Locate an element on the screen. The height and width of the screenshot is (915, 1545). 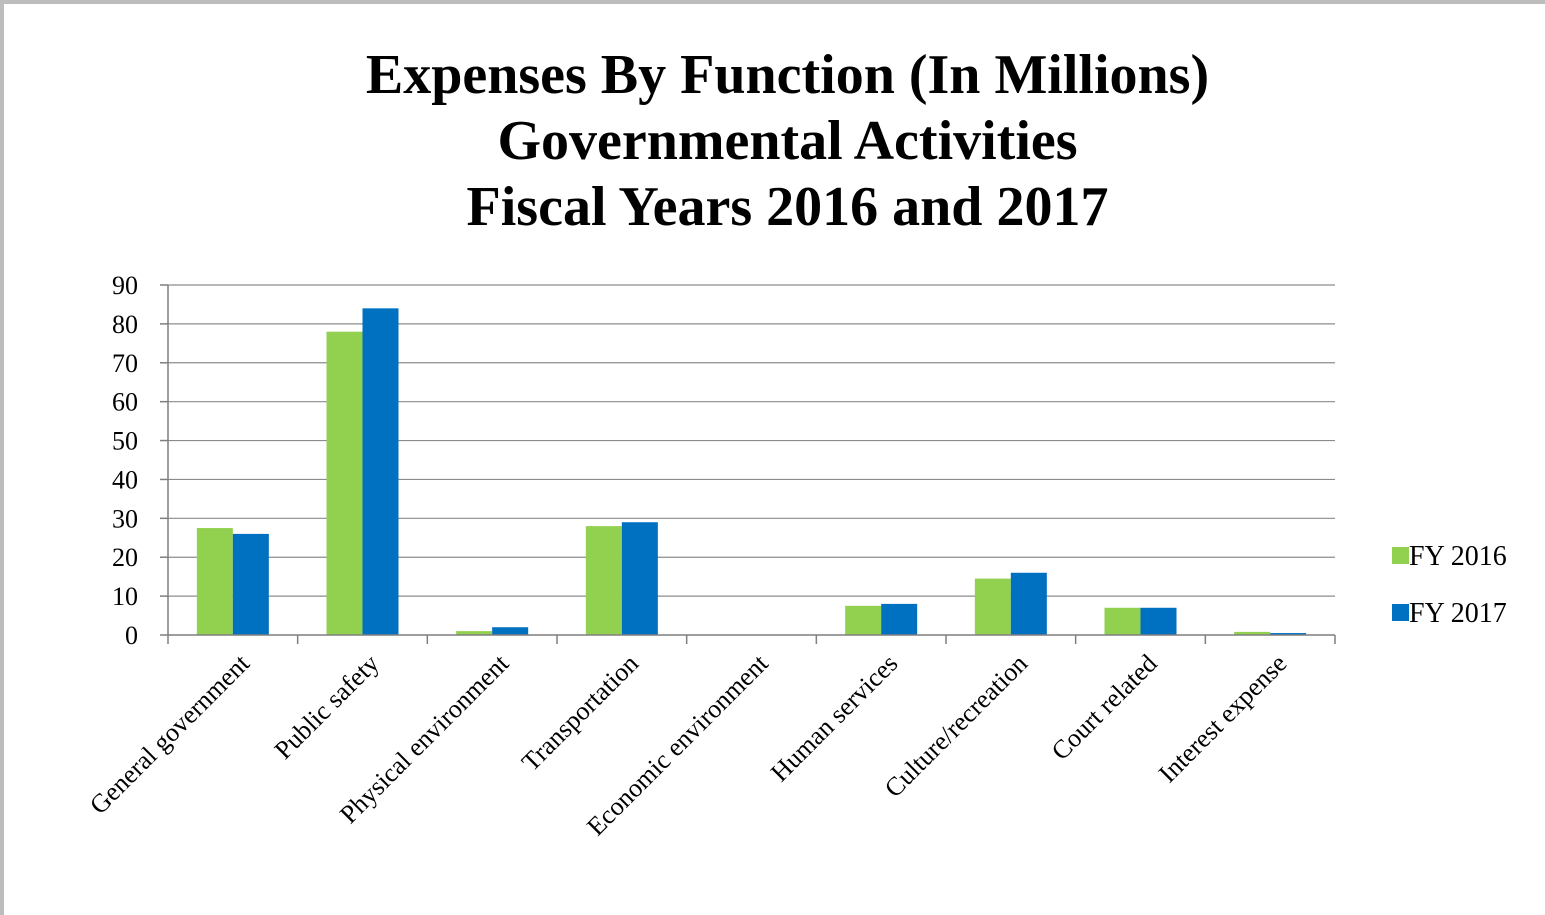
y-tick-label: 40 is located at coordinates (125, 479).